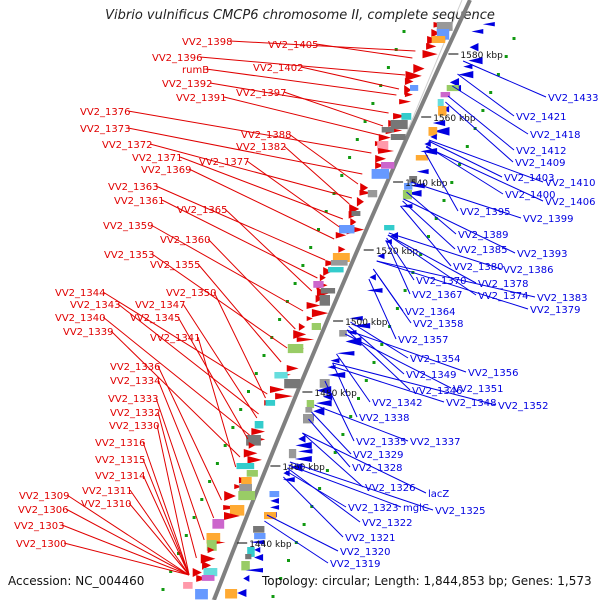  What do you see at coordinates (365, 552) in the screenshot?
I see `right-gene-label: VV2_1320` at bounding box center [365, 552].